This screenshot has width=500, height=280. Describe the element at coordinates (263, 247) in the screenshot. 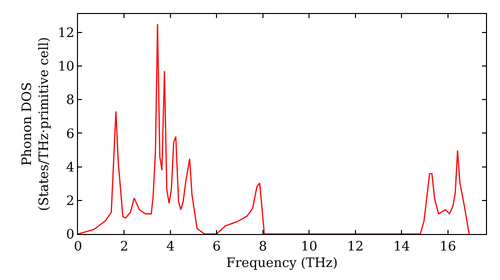

I see `x-tick-label: 8` at that location.